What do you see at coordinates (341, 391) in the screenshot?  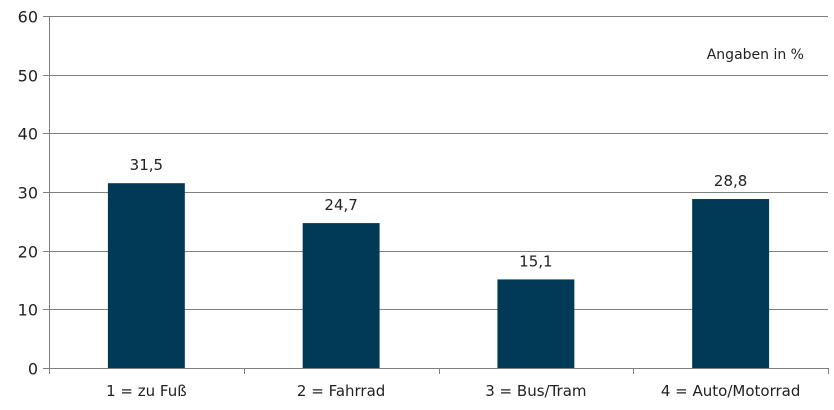 I see `x-category-label: 2 = Fahrrad` at bounding box center [341, 391].